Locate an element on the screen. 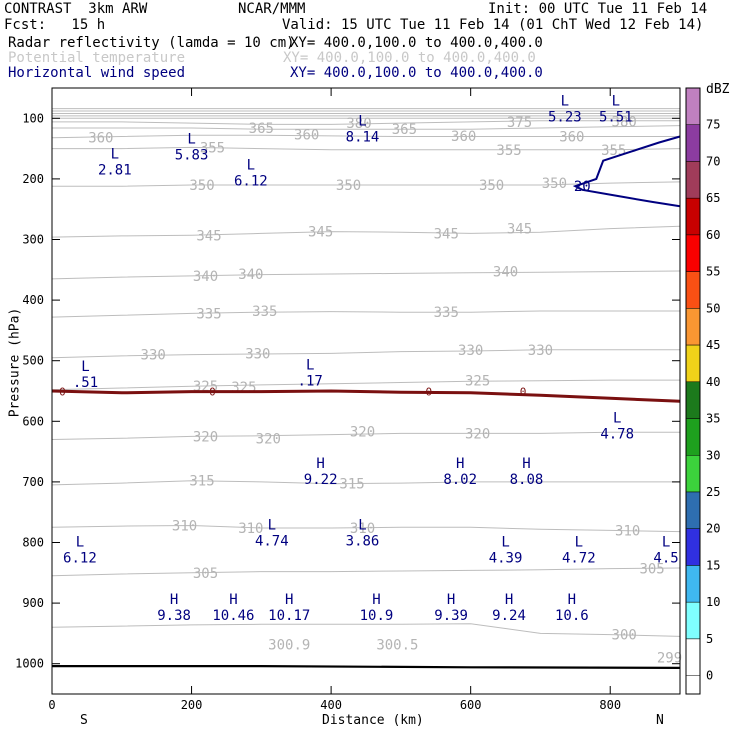 The image size is (740, 740). wind-extreme-value: 9.24 is located at coordinates (509, 616).